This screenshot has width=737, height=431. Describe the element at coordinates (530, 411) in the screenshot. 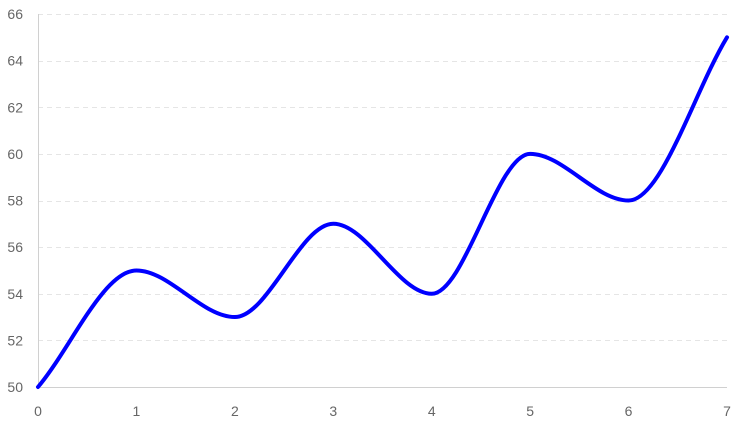

I see `x-tick-label-5: 5` at that location.